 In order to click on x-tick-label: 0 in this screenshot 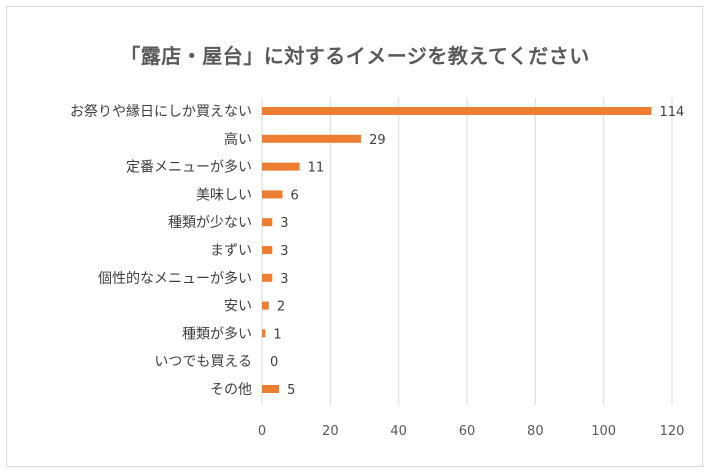, I will do `click(262, 431)`.